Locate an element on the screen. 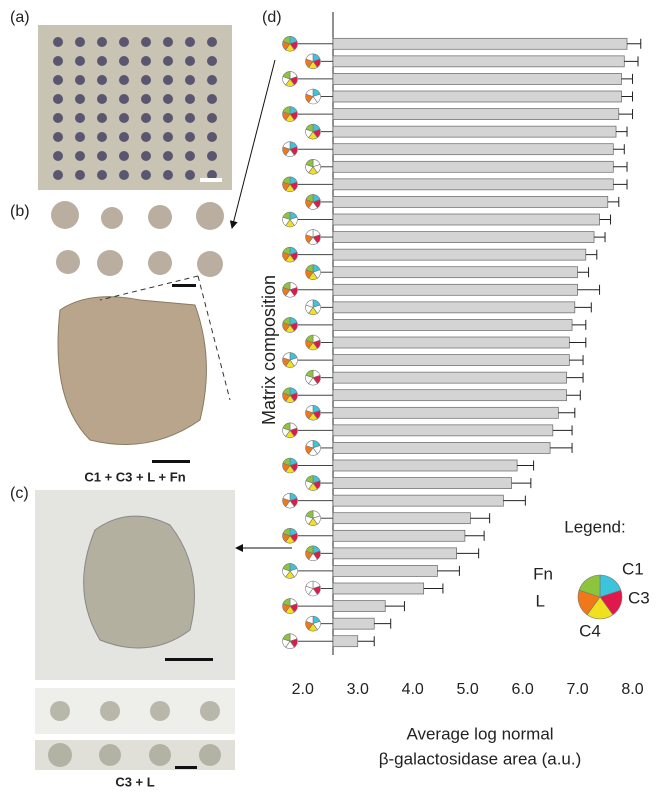 This screenshot has height=797, width=670. micrograph-b is located at coordinates (137, 239).